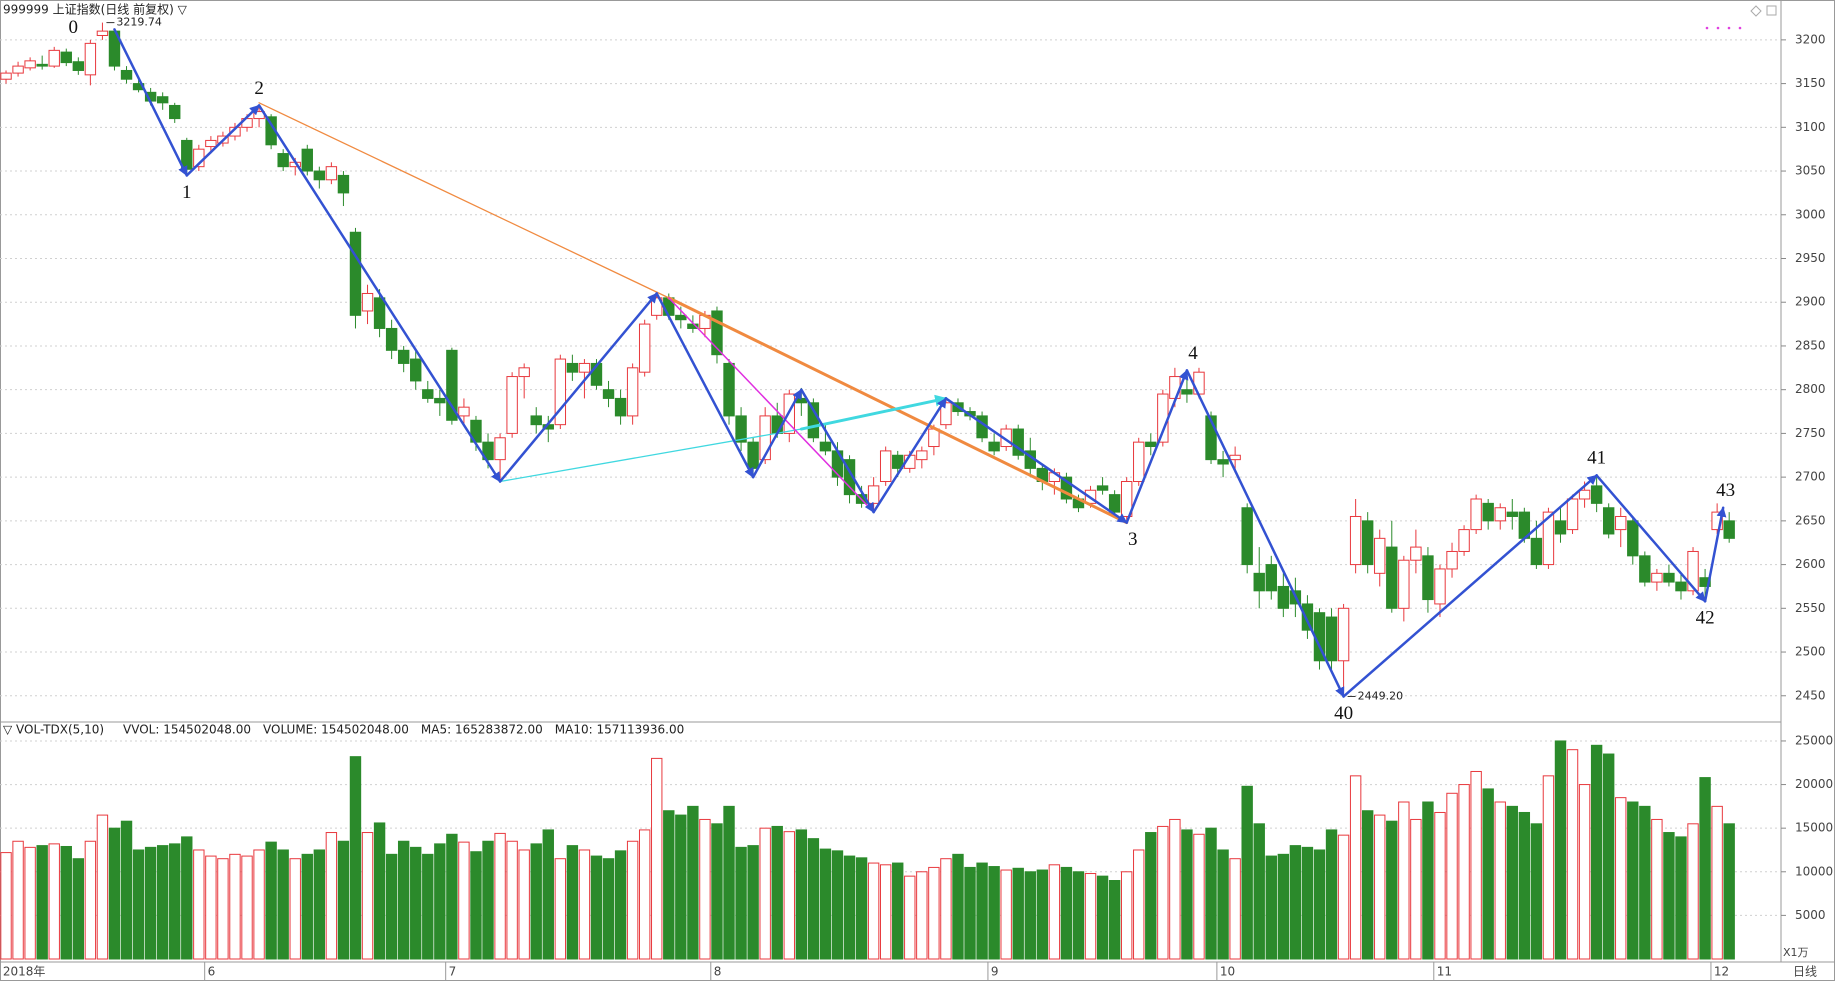 This screenshot has height=981, width=1835. What do you see at coordinates (995, 972) in the screenshot?
I see `x-tick-label: 9` at bounding box center [995, 972].